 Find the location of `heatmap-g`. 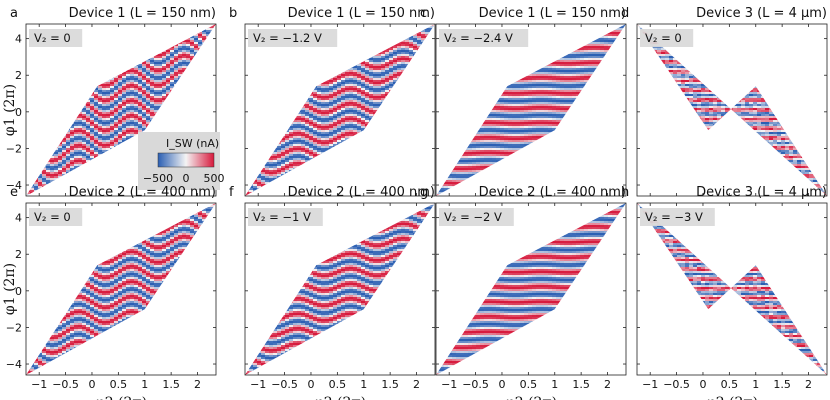

heatmap-g is located at coordinates (531, 289).